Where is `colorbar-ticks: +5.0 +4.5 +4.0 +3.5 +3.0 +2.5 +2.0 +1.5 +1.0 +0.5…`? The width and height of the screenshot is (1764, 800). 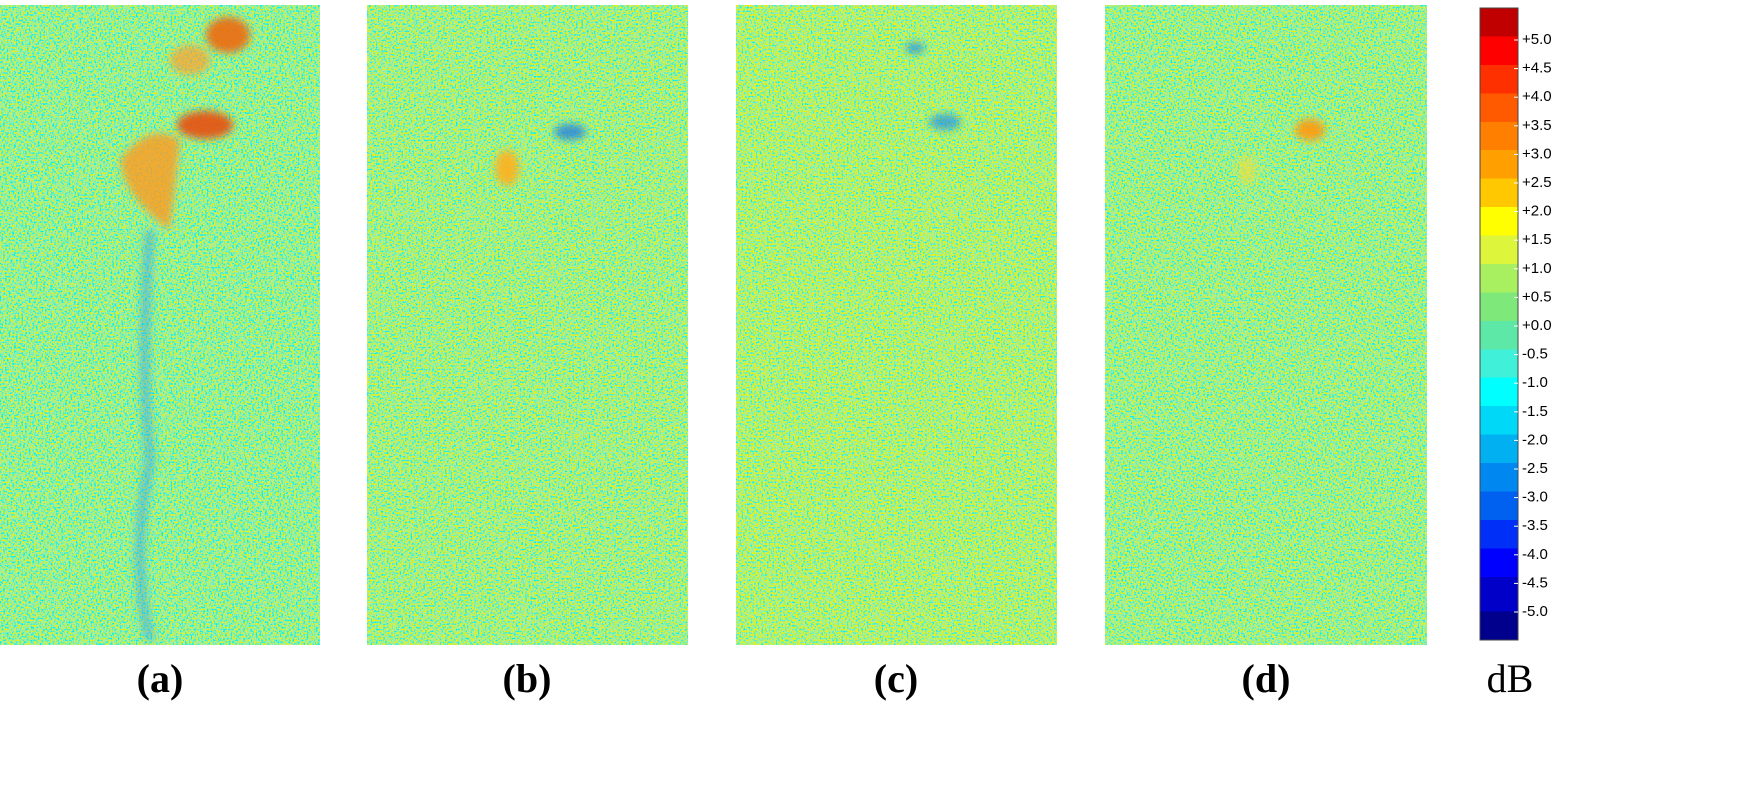
colorbar-ticks: +5.0 +4.5 +4.0 +3.5 +3.0 +2.5 +2.0 +1.5 +1.0 +0.5… is located at coordinates (1533, 325).